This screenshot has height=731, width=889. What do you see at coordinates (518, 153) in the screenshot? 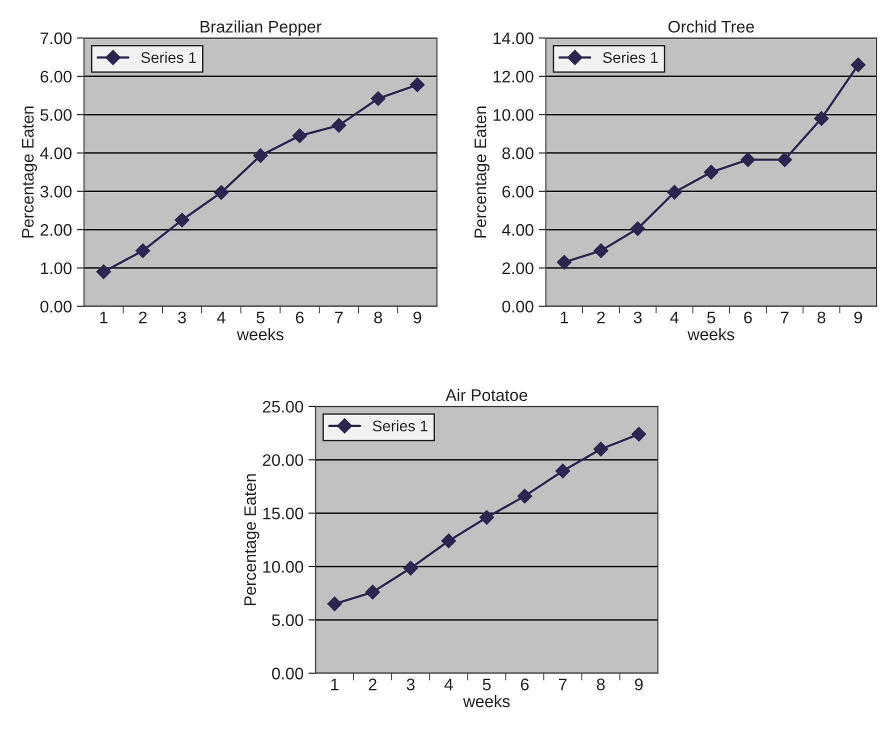
I see `y-tick-label: 8.00` at bounding box center [518, 153].